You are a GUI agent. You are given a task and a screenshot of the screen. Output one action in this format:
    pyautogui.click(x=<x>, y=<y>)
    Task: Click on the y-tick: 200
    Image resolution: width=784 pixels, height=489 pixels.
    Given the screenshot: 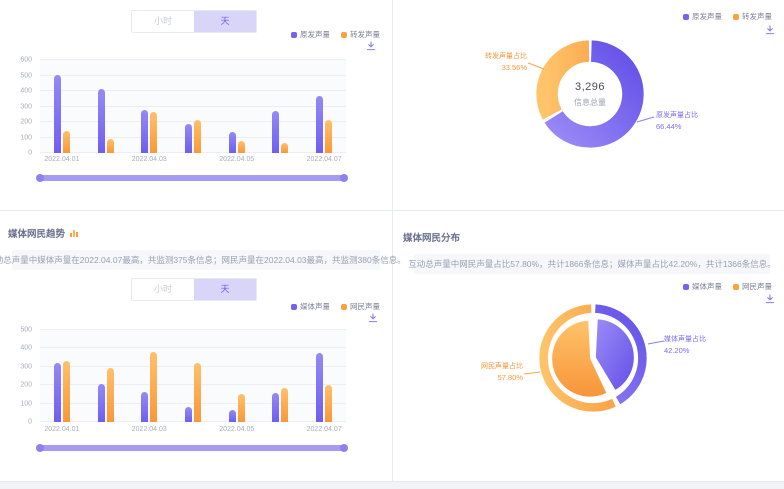 What is the action you would take?
    pyautogui.click(x=26, y=122)
    